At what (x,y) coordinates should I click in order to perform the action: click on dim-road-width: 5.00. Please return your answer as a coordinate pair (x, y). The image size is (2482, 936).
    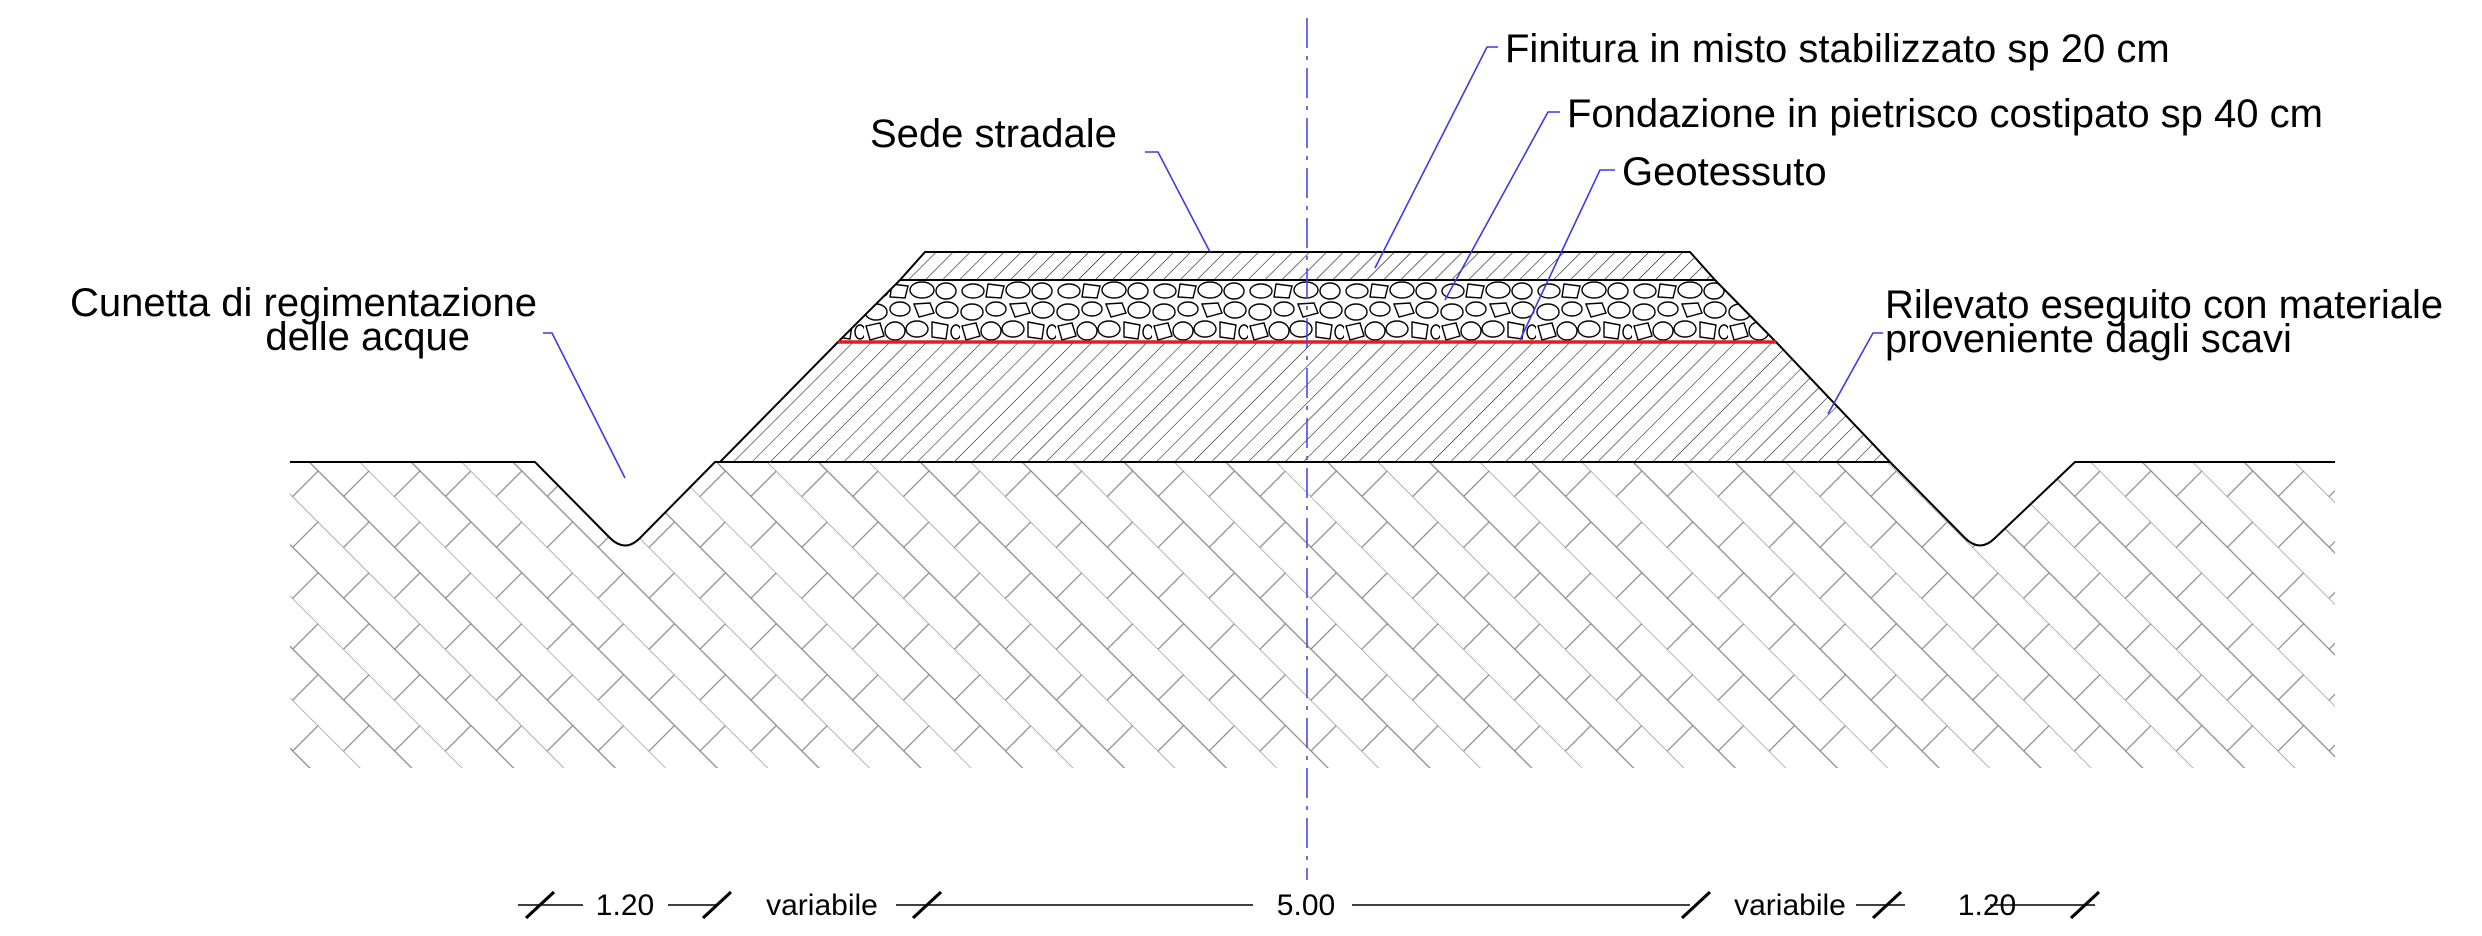
    Looking at the image, I should click on (1306, 905).